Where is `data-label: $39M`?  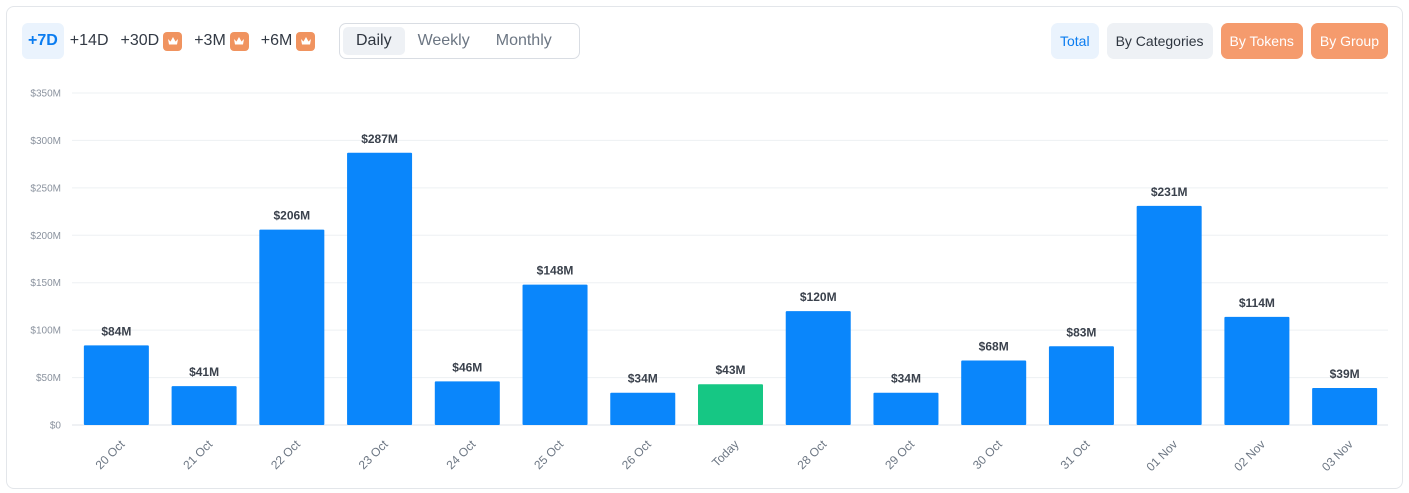 data-label: $39M is located at coordinates (1345, 374).